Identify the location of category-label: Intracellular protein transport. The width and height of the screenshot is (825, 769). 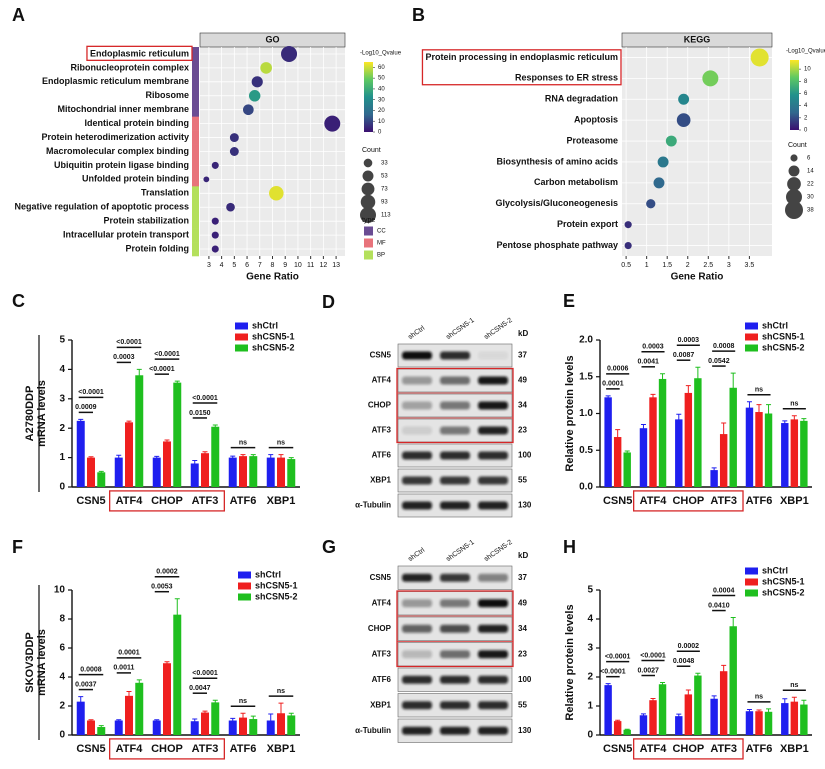
(126, 234).